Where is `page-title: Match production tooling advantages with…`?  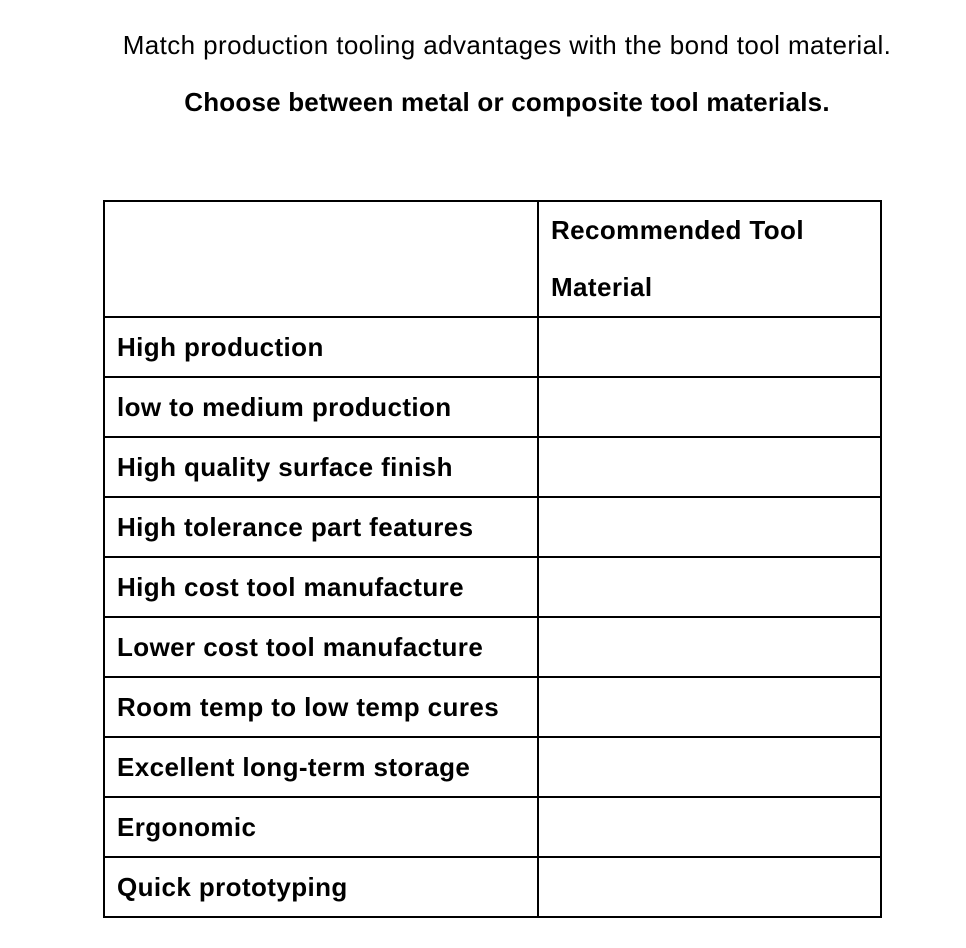
page-title: Match production tooling advantages with… is located at coordinates (507, 45).